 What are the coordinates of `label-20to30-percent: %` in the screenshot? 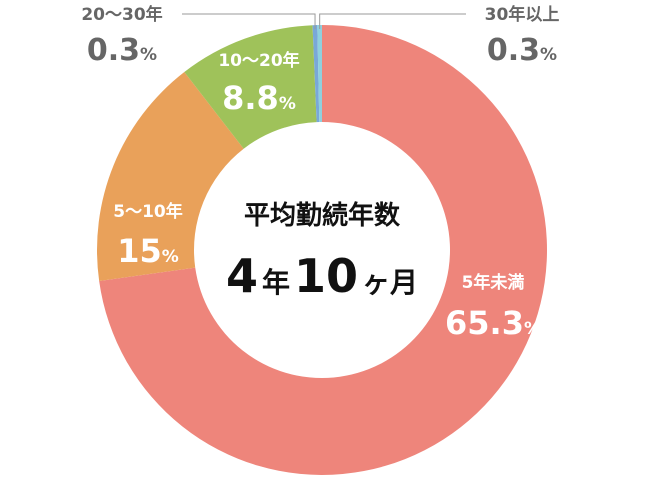 It's located at (148, 55).